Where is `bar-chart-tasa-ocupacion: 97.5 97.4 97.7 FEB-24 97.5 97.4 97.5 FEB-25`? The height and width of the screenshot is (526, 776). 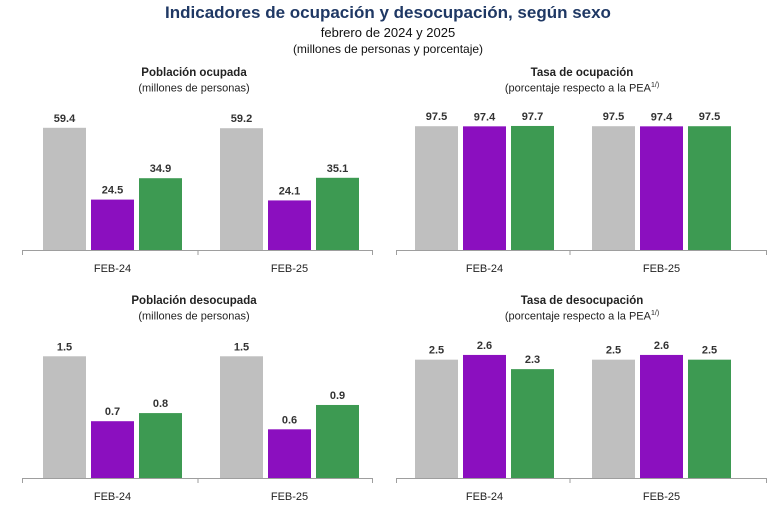
bar-chart-tasa-ocupacion: 97.5 97.4 97.7 FEB-24 97.5 97.4 97.5 FEB-25 is located at coordinates (581, 193).